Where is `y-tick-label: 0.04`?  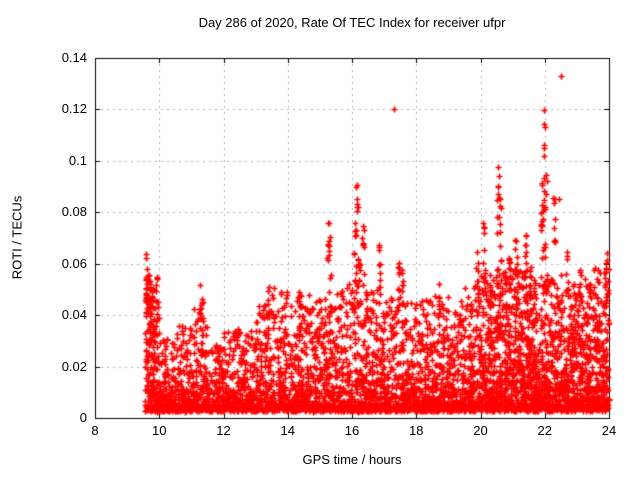 y-tick-label: 0.04 is located at coordinates (74, 315).